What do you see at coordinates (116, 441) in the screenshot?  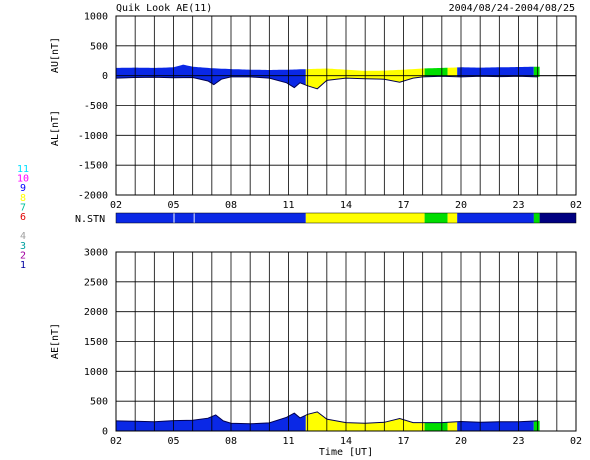 I see `ae-xtick-0: 02` at bounding box center [116, 441].